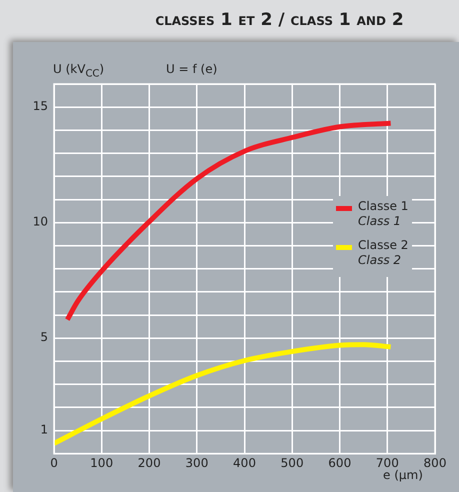 Image resolution: width=459 pixels, height=492 pixels. Describe the element at coordinates (102, 463) in the screenshot. I see `x-tick-label: 100` at that location.